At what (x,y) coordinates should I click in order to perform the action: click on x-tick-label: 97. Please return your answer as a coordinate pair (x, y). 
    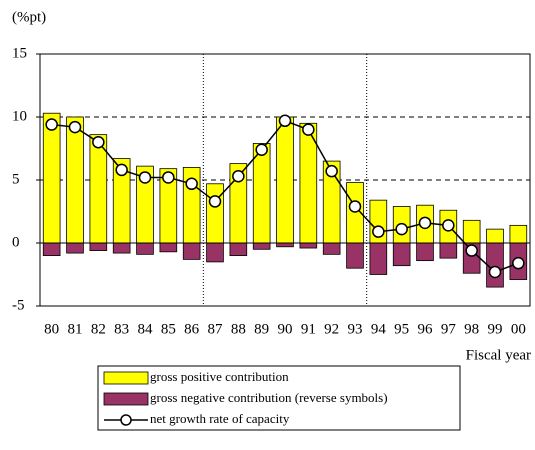
    Looking at the image, I should click on (449, 329).